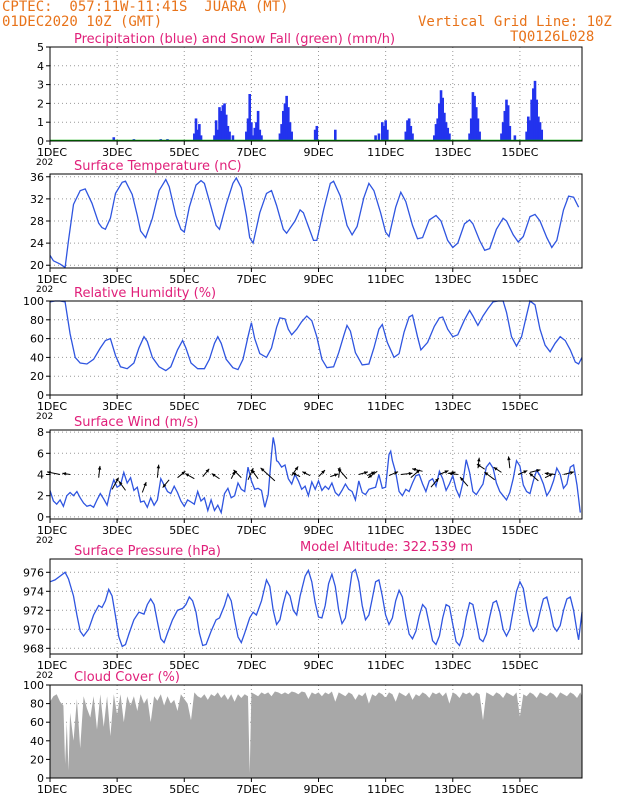 The image size is (618, 800). I want to click on rh-ytick-label: 60, so click(37, 339).